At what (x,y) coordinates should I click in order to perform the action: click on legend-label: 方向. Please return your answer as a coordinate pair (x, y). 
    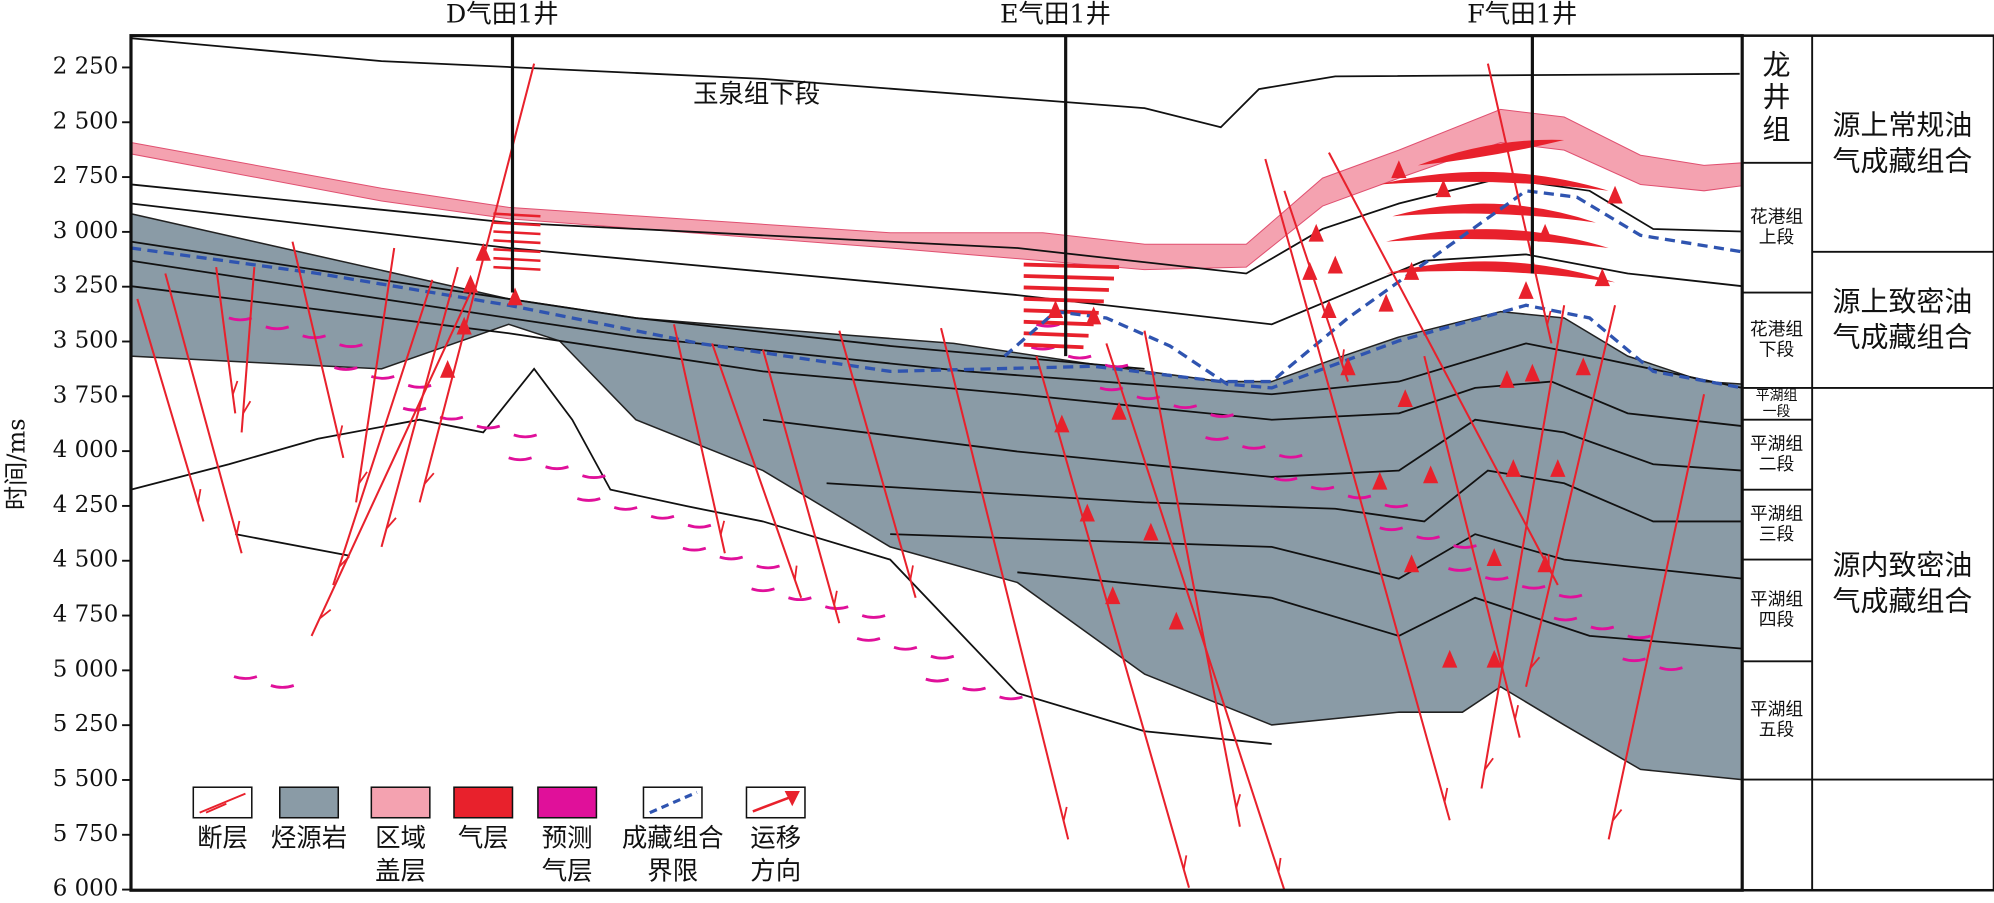
    Looking at the image, I should click on (775, 870).